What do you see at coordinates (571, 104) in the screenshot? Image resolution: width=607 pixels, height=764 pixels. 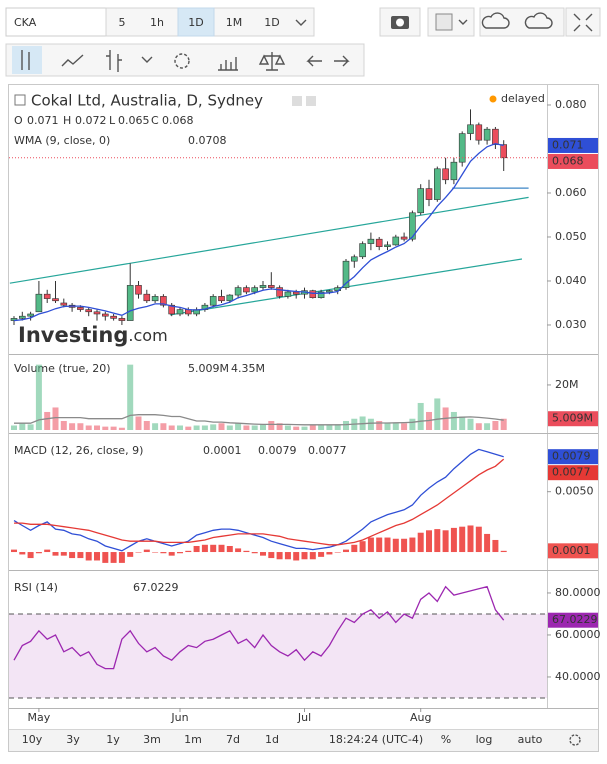 I see `y-tick-label: 0.080` at bounding box center [571, 104].